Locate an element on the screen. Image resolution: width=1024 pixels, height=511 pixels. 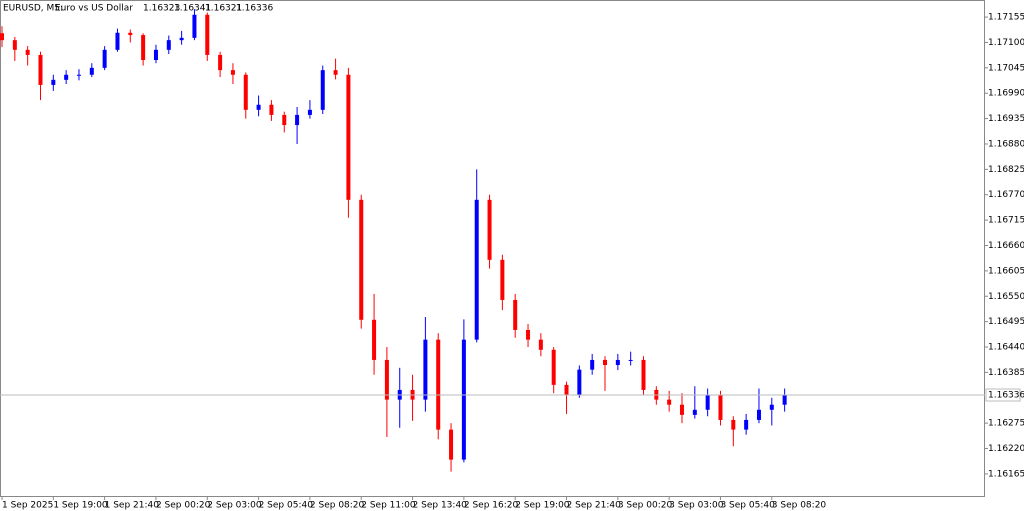
x-tick-label: 1 Sep 2025 is located at coordinates (27, 506).